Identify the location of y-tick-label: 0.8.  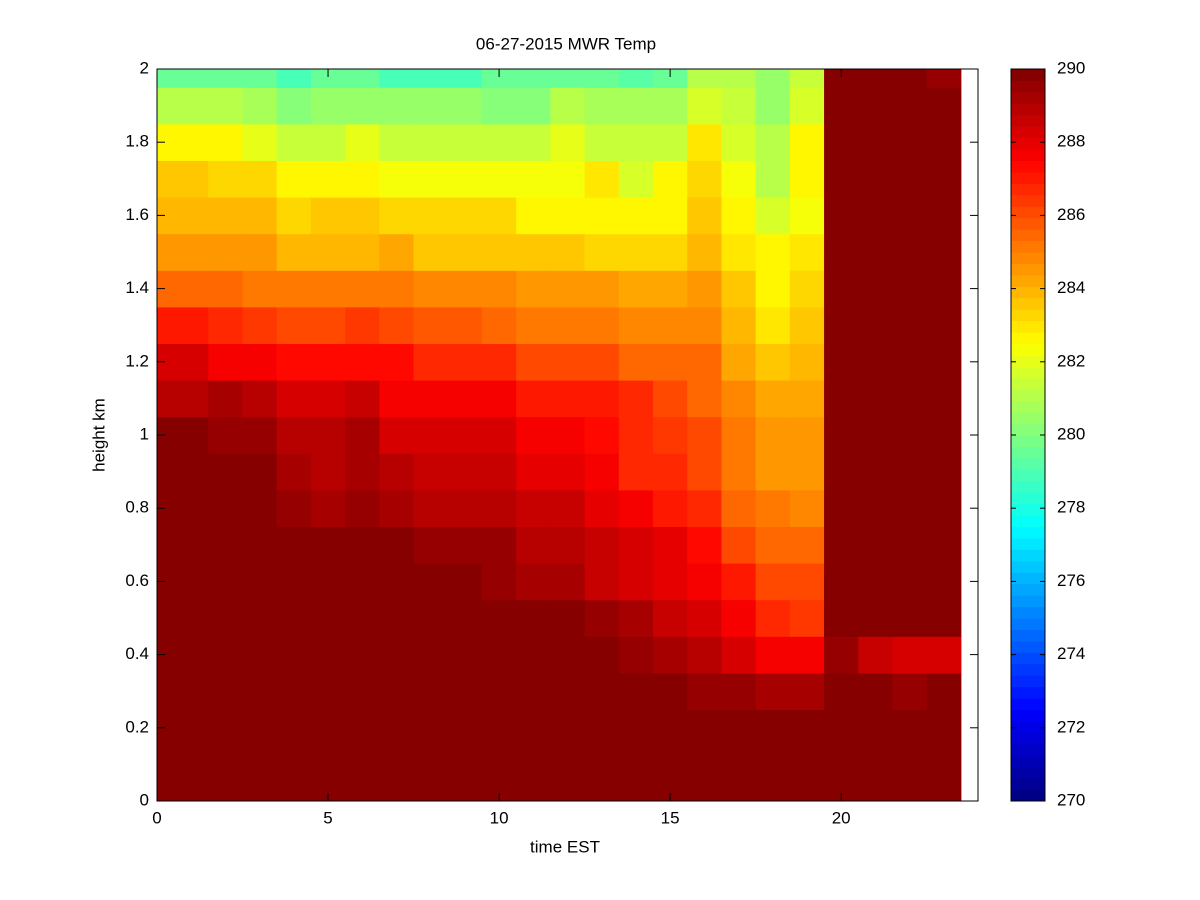
(137, 507).